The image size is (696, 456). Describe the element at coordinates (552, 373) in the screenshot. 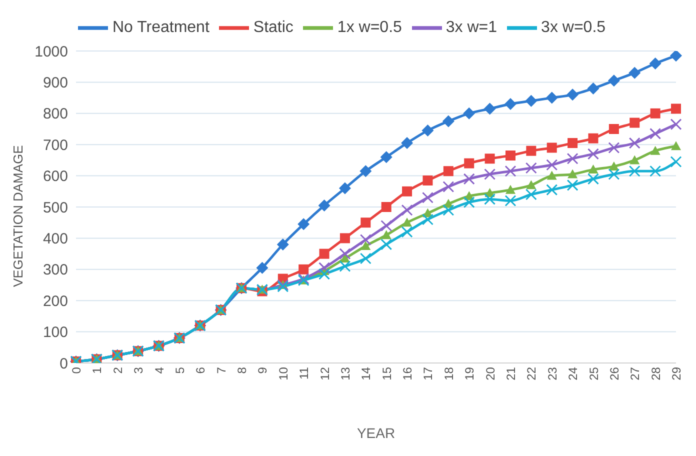

I see `x-tick-label: 23` at that location.